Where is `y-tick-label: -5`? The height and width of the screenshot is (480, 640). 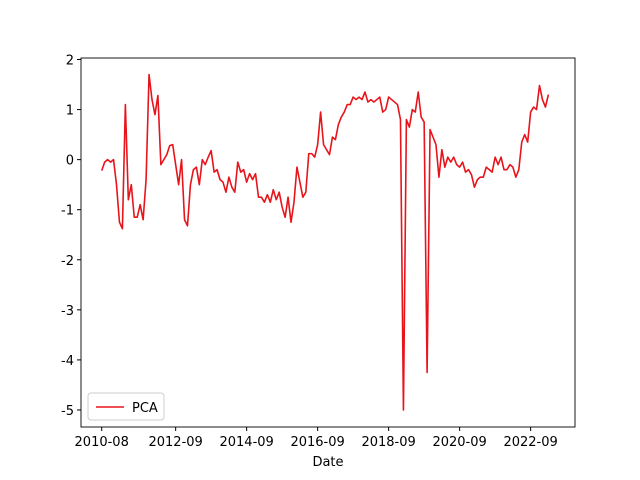 y-tick-label: -5 is located at coordinates (67, 411).